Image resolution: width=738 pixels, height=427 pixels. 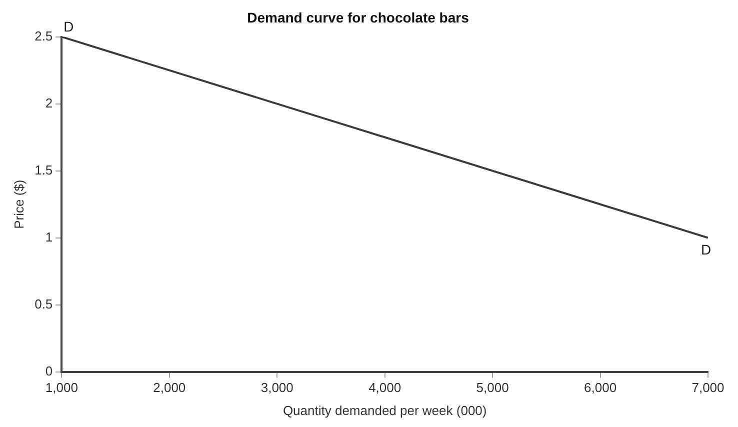 I want to click on x-axis-title: Quantity demanded per week (000), so click(x=384, y=410).